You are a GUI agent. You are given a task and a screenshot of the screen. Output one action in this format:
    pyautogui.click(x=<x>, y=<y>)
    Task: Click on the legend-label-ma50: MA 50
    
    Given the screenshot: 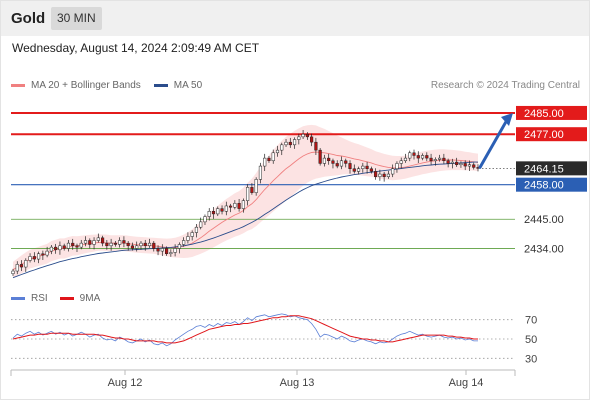 What is the action you would take?
    pyautogui.click(x=188, y=85)
    